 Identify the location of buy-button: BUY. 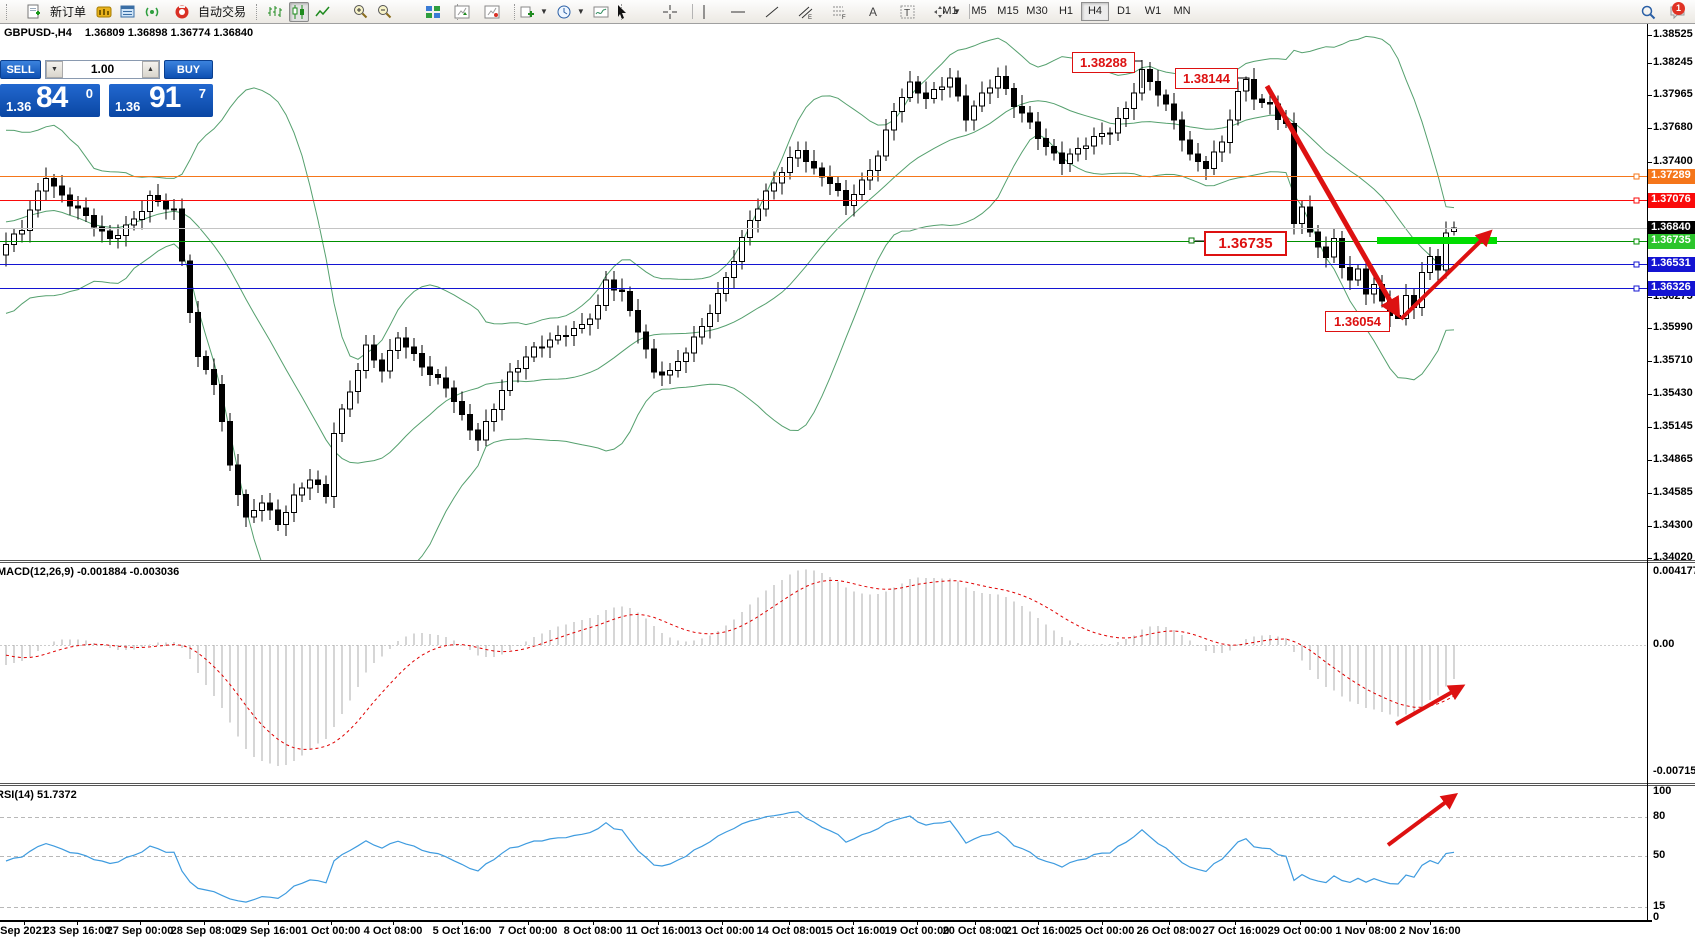
(188, 69).